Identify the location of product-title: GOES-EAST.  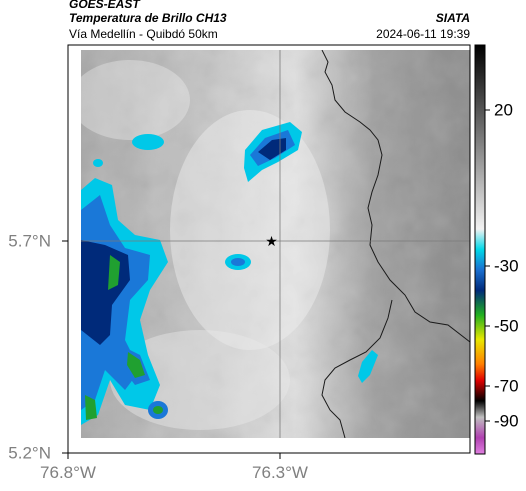
(104, 5).